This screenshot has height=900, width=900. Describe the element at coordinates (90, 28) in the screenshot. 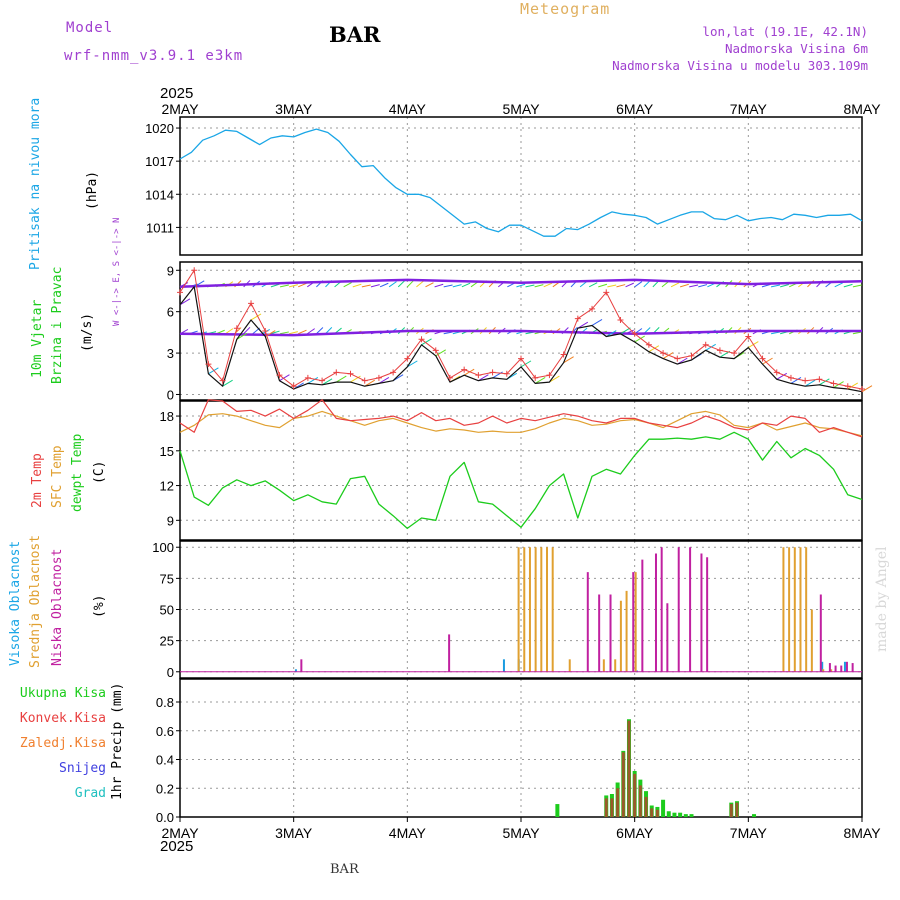

I see `model-label: Model` at that location.